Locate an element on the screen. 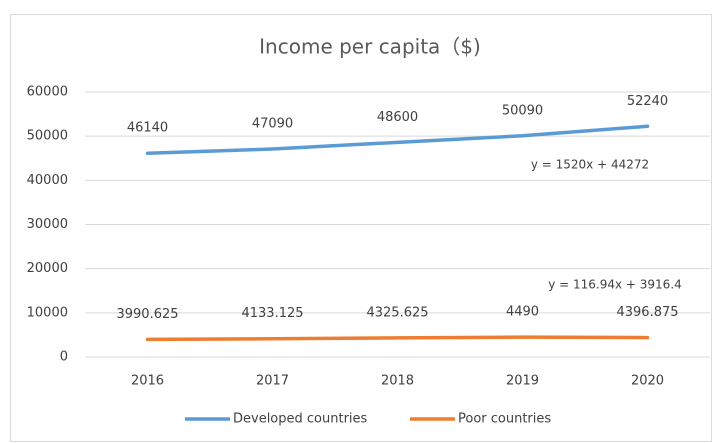 The image size is (721, 443). data-label: 50090 is located at coordinates (522, 110).